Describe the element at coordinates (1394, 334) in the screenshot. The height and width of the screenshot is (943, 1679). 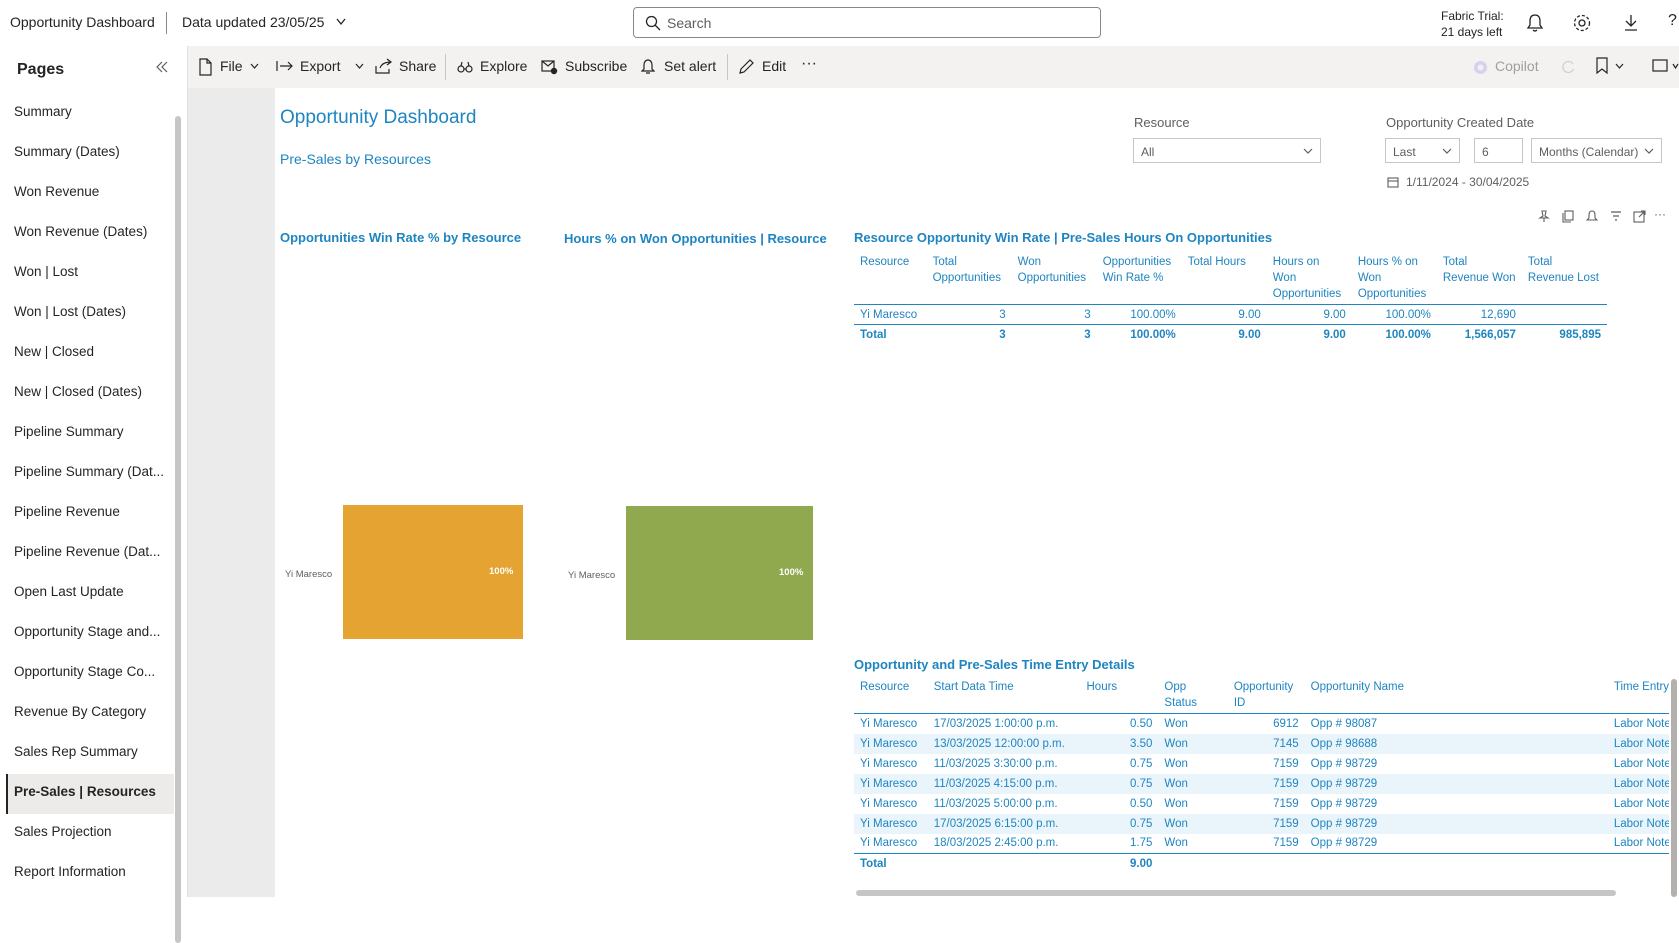
I see `table-total-cell: 100.00%` at that location.